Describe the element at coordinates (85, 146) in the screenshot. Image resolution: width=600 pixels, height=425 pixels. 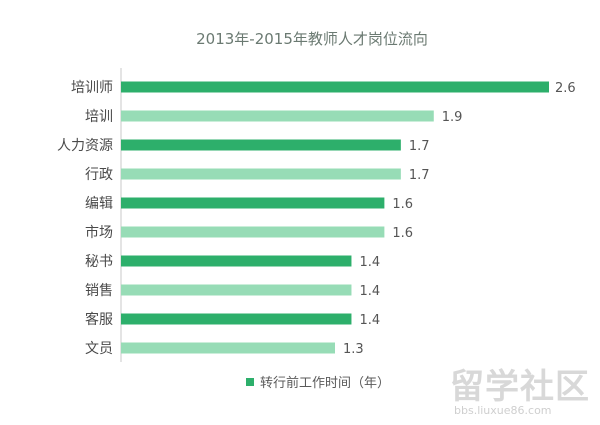
I see `category-label: 人力资源` at that location.